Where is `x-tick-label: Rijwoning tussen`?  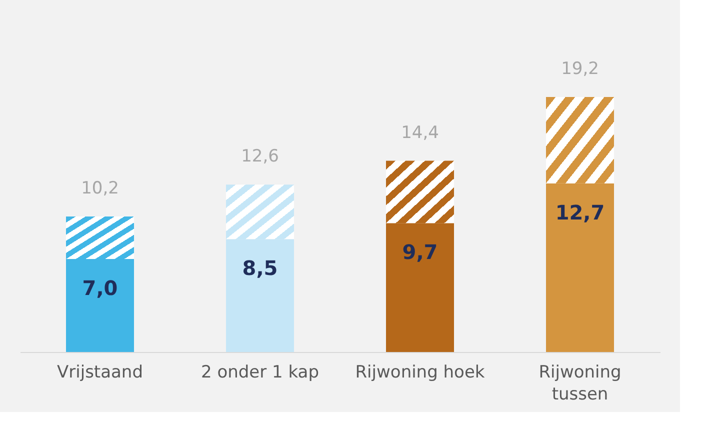 x-tick-label: Rijwoning tussen is located at coordinates (580, 383).